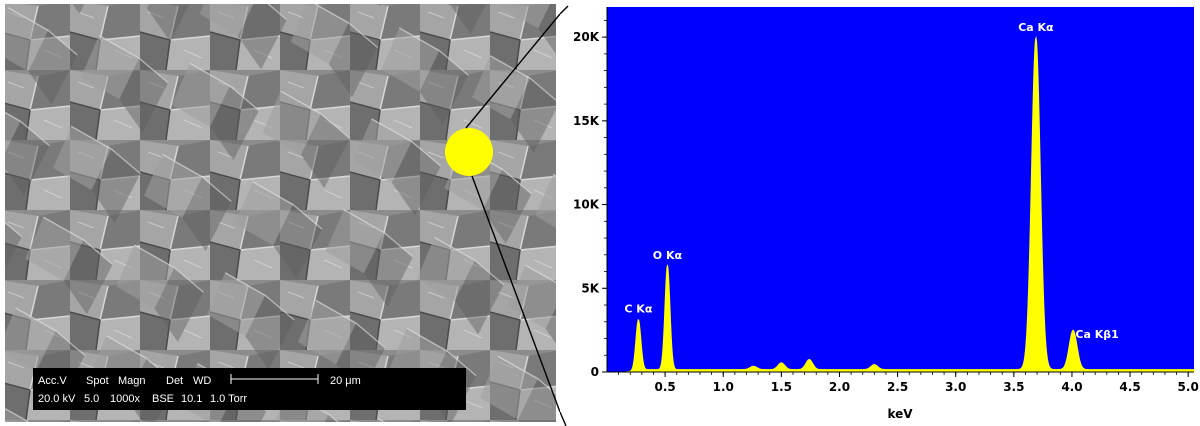  Describe the element at coordinates (563, 418) in the screenshot. I see `connector-line-bottom-ext` at that location.